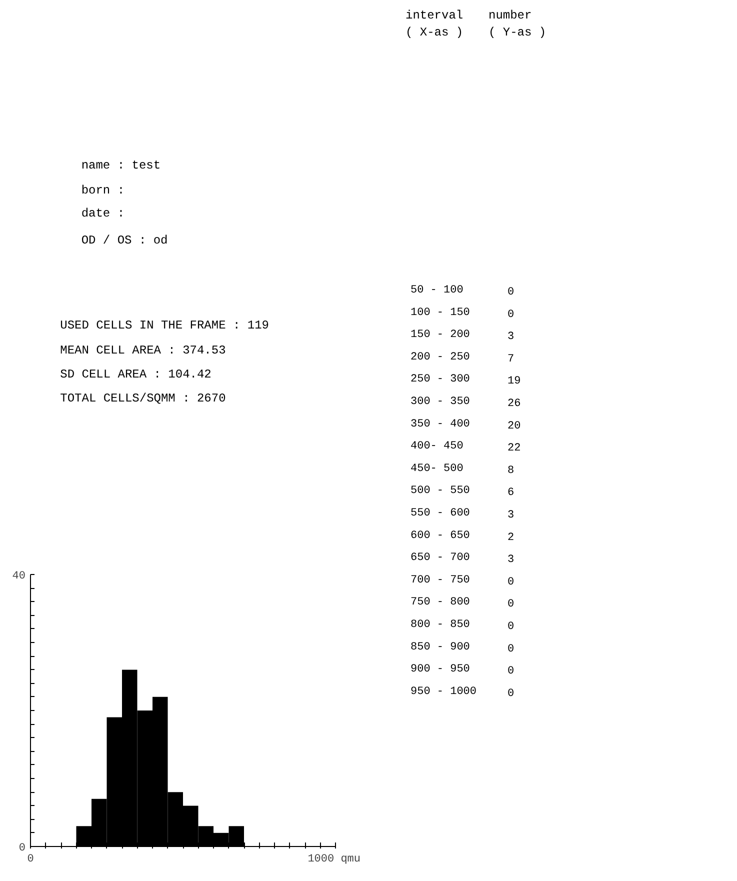 The width and height of the screenshot is (737, 881). I want to click on text: 250 - 300, so click(440, 380).